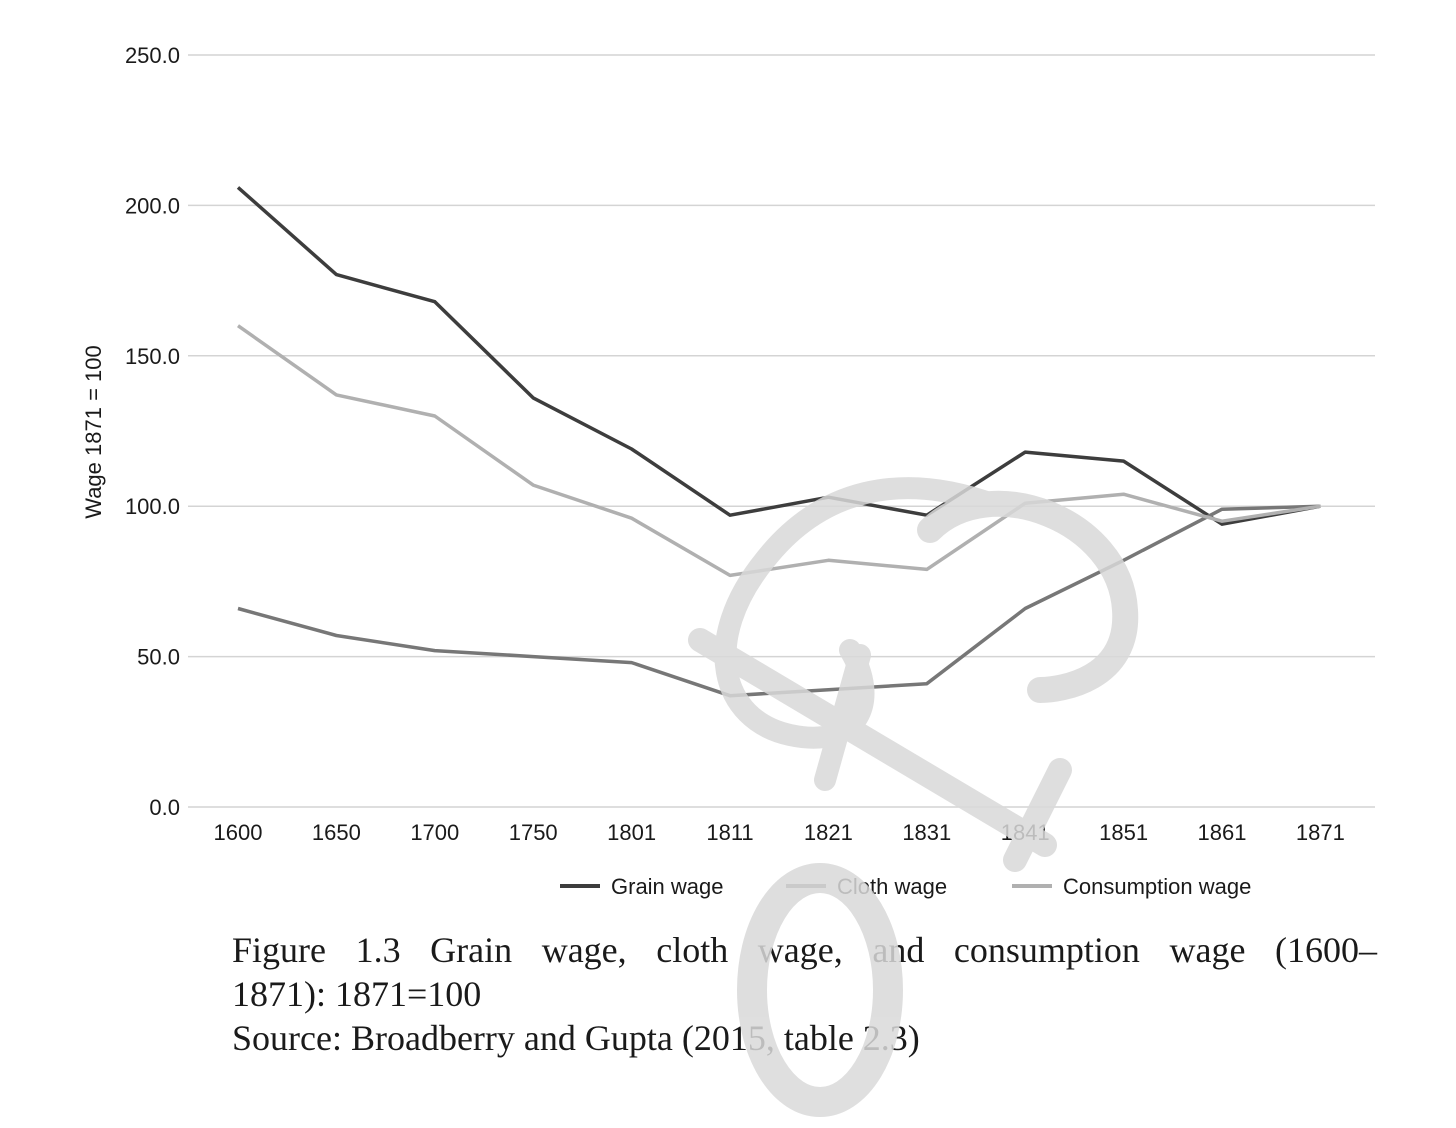 The width and height of the screenshot is (1456, 1128). I want to click on x-tick-label: 1811, so click(729, 832).